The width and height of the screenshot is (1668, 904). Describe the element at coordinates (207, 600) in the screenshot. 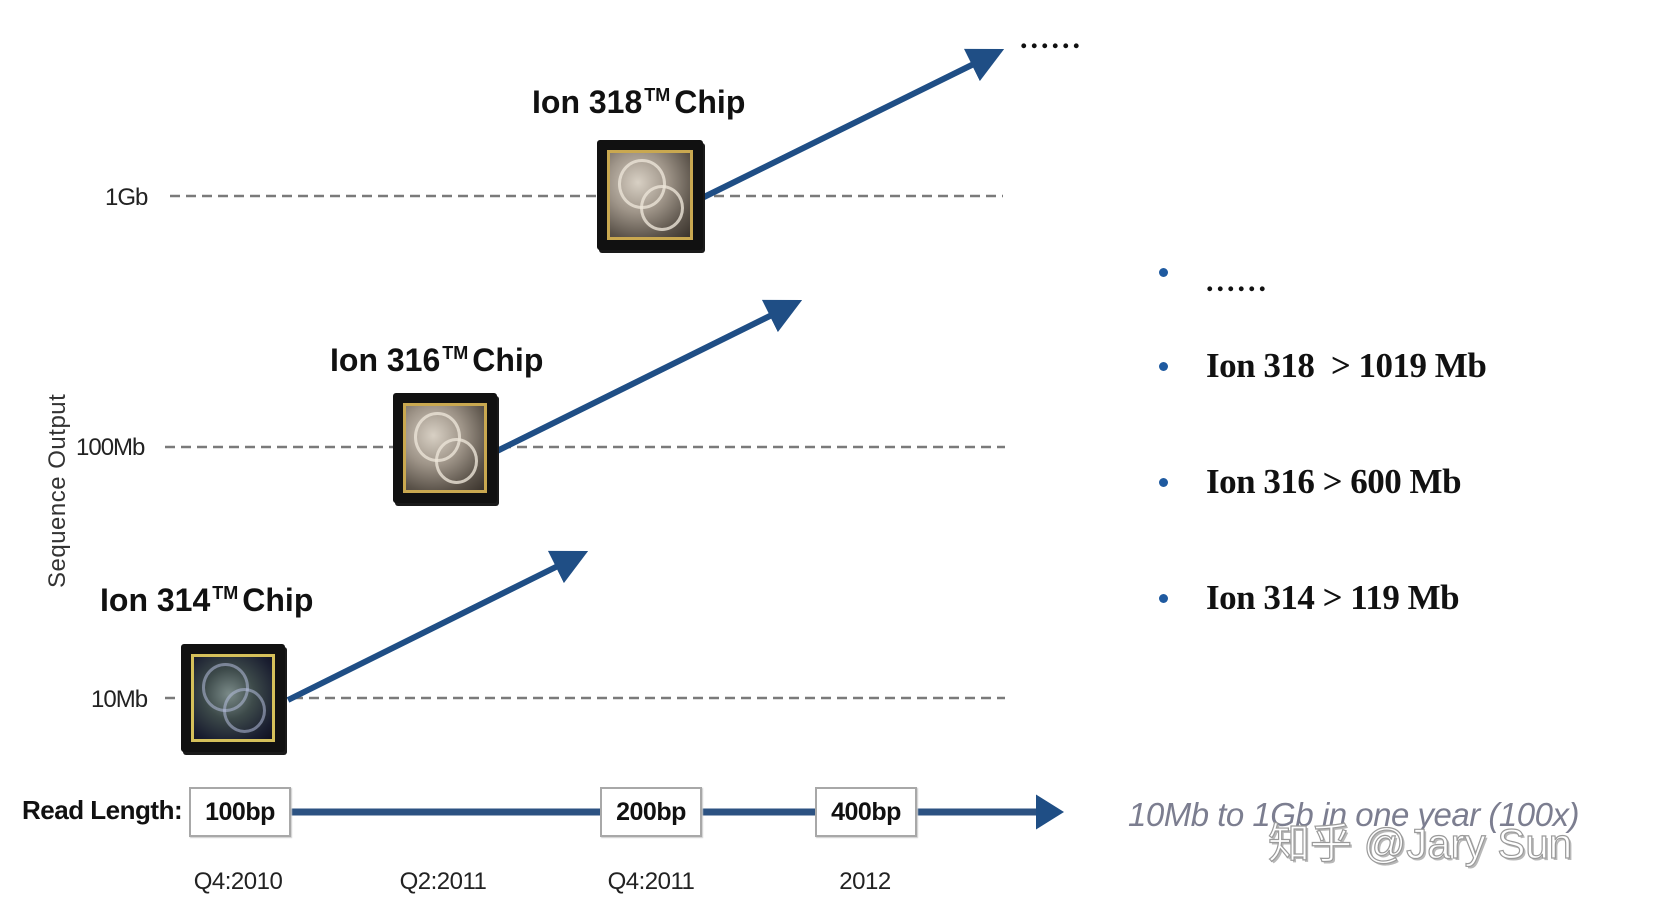

I see `chip-label-ion314: Ion 314 TM Chip` at that location.